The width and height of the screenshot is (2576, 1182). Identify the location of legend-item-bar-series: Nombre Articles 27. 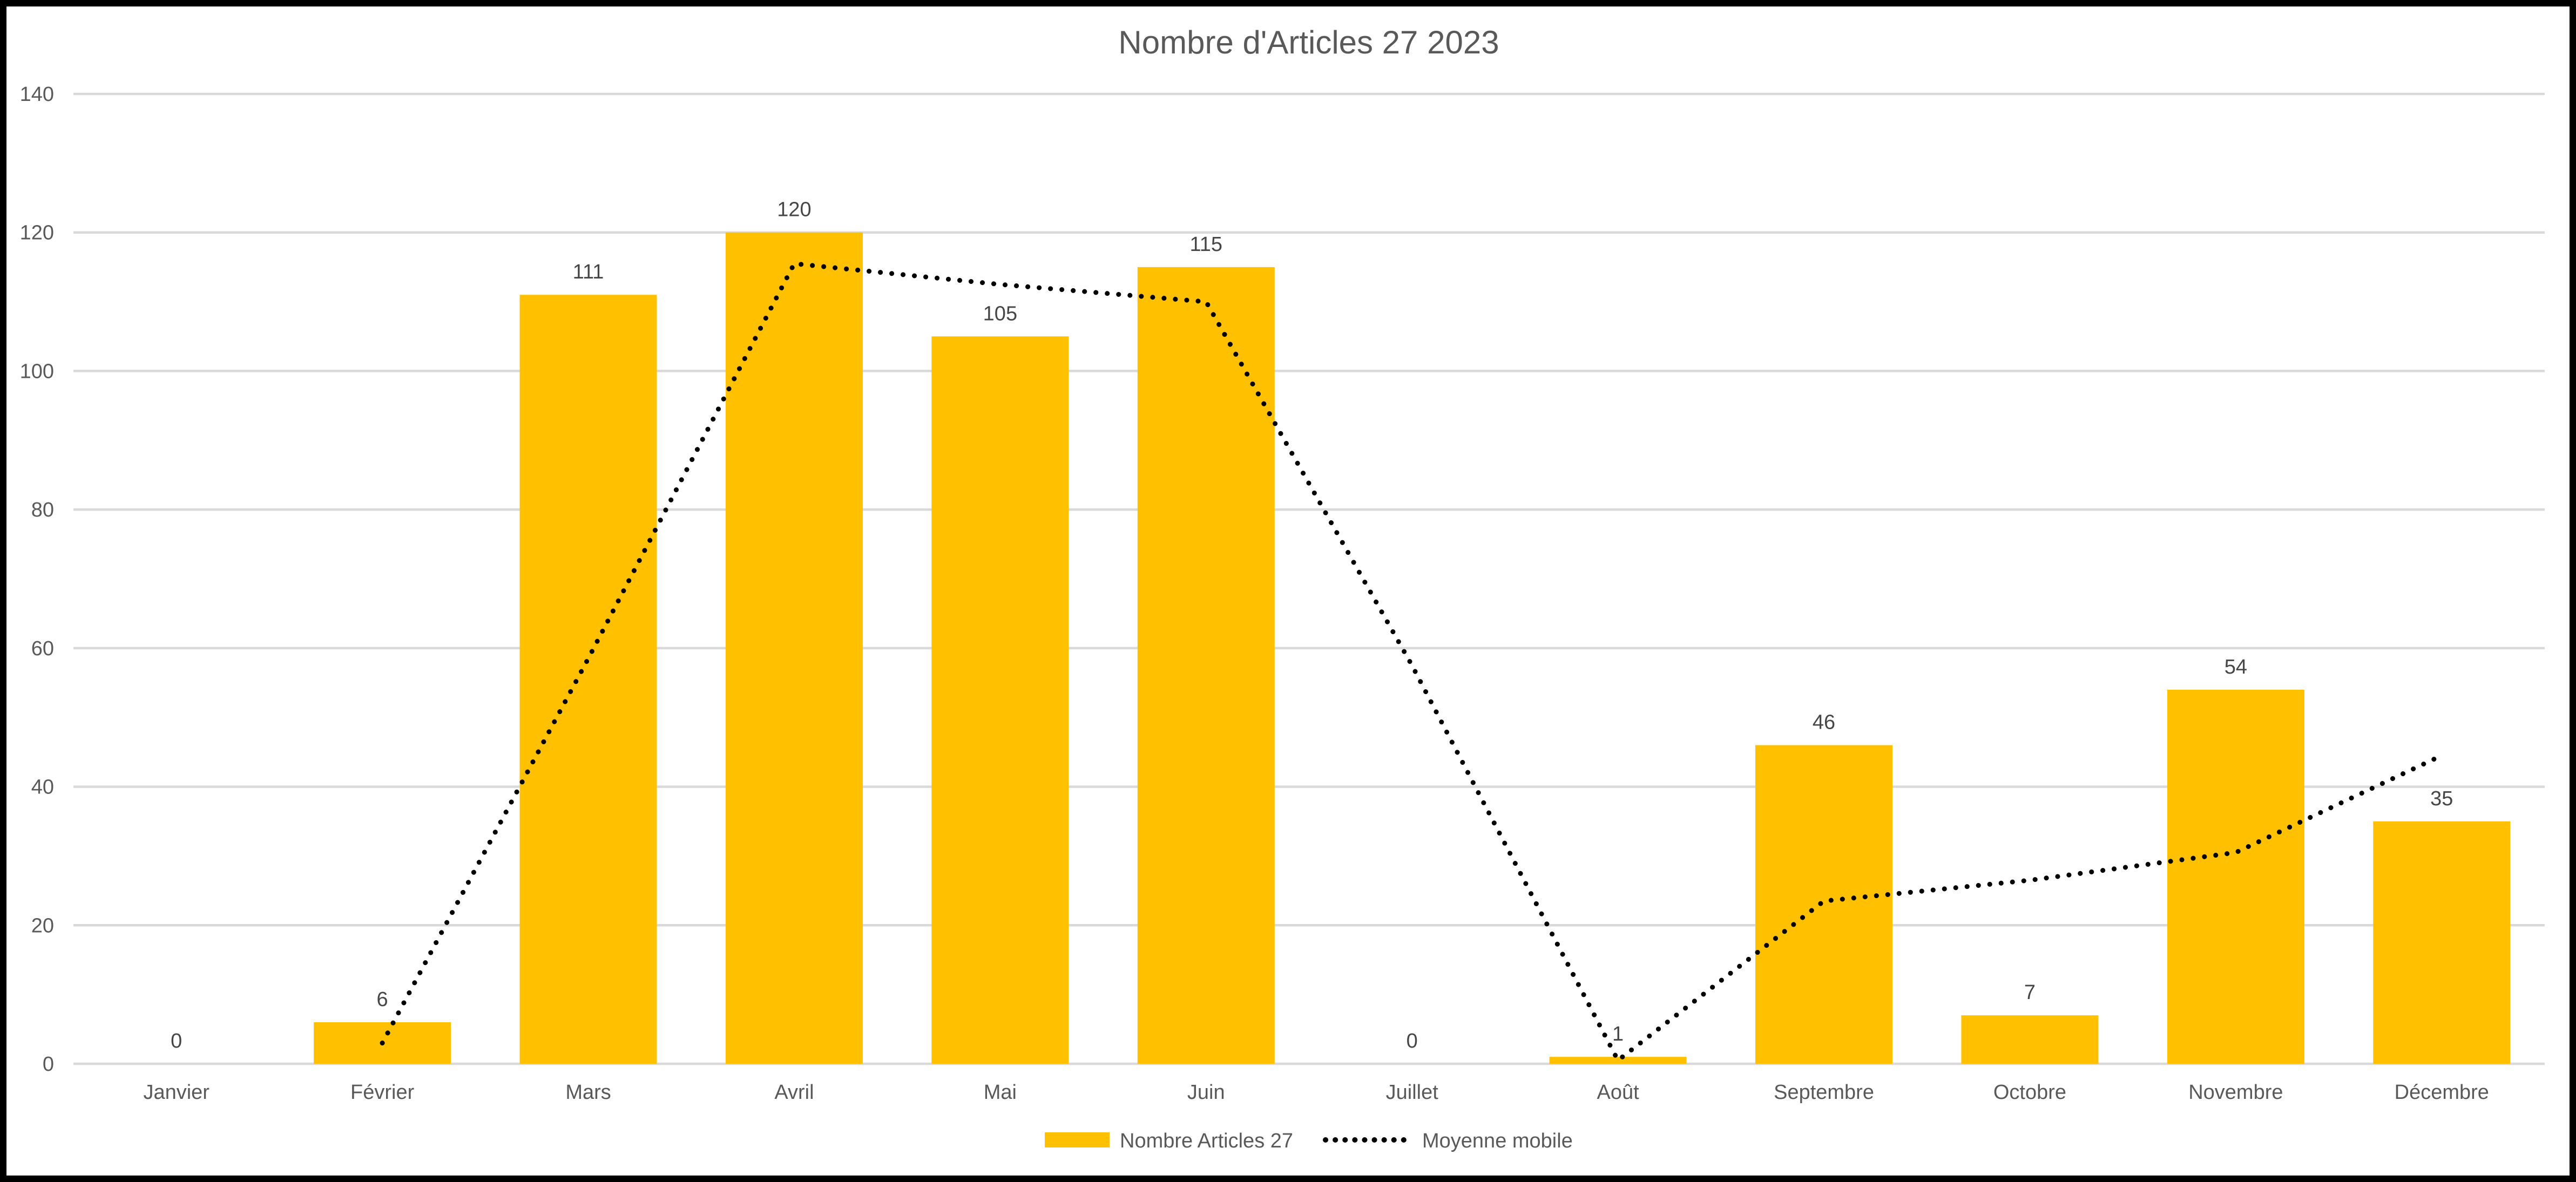
(1169, 1141).